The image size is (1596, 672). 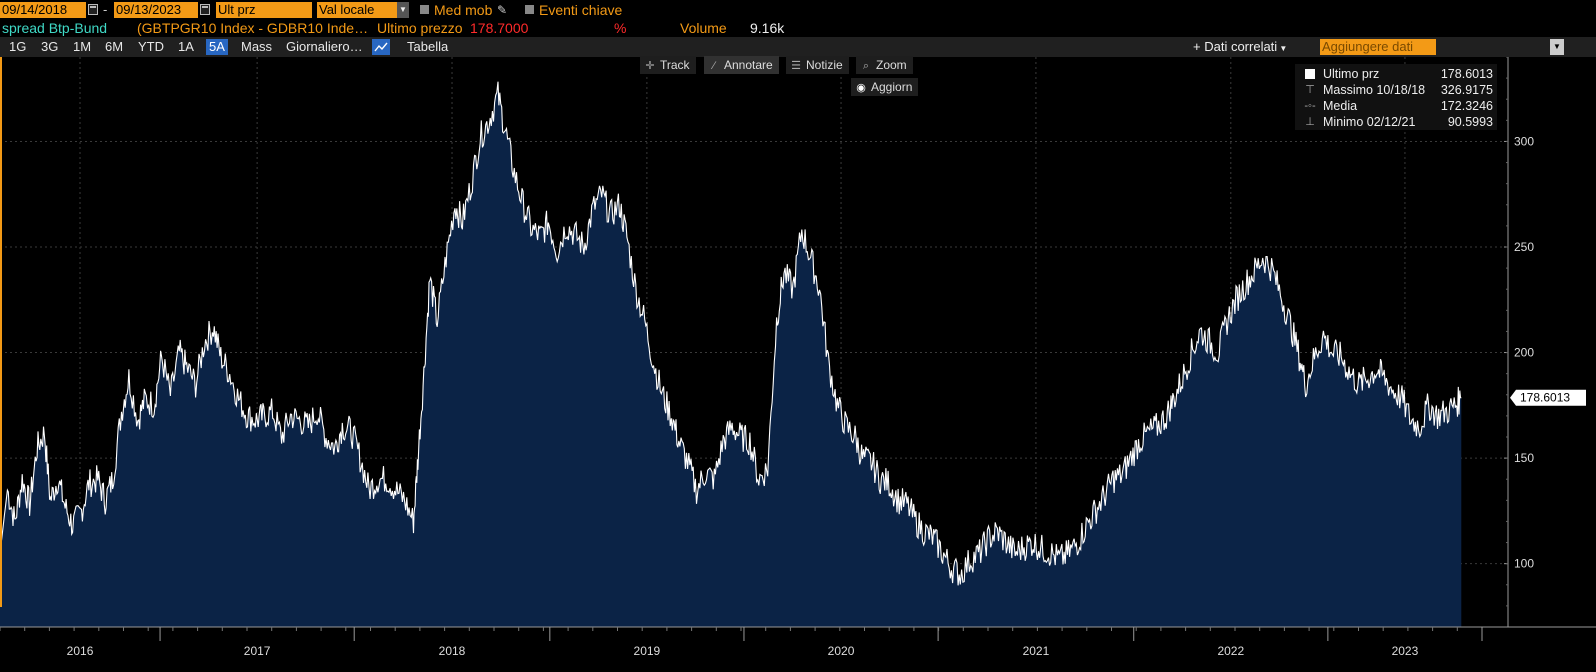 I want to click on period-5a: 5A, so click(x=217, y=47).